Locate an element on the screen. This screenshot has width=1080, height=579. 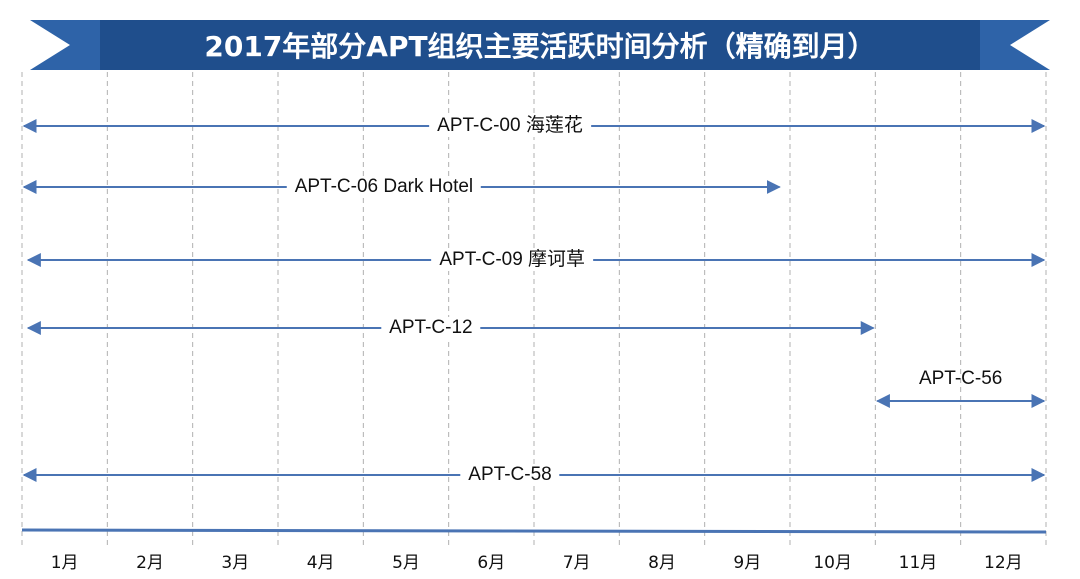
bar-label: APT-C-00 海莲花 is located at coordinates (510, 126).